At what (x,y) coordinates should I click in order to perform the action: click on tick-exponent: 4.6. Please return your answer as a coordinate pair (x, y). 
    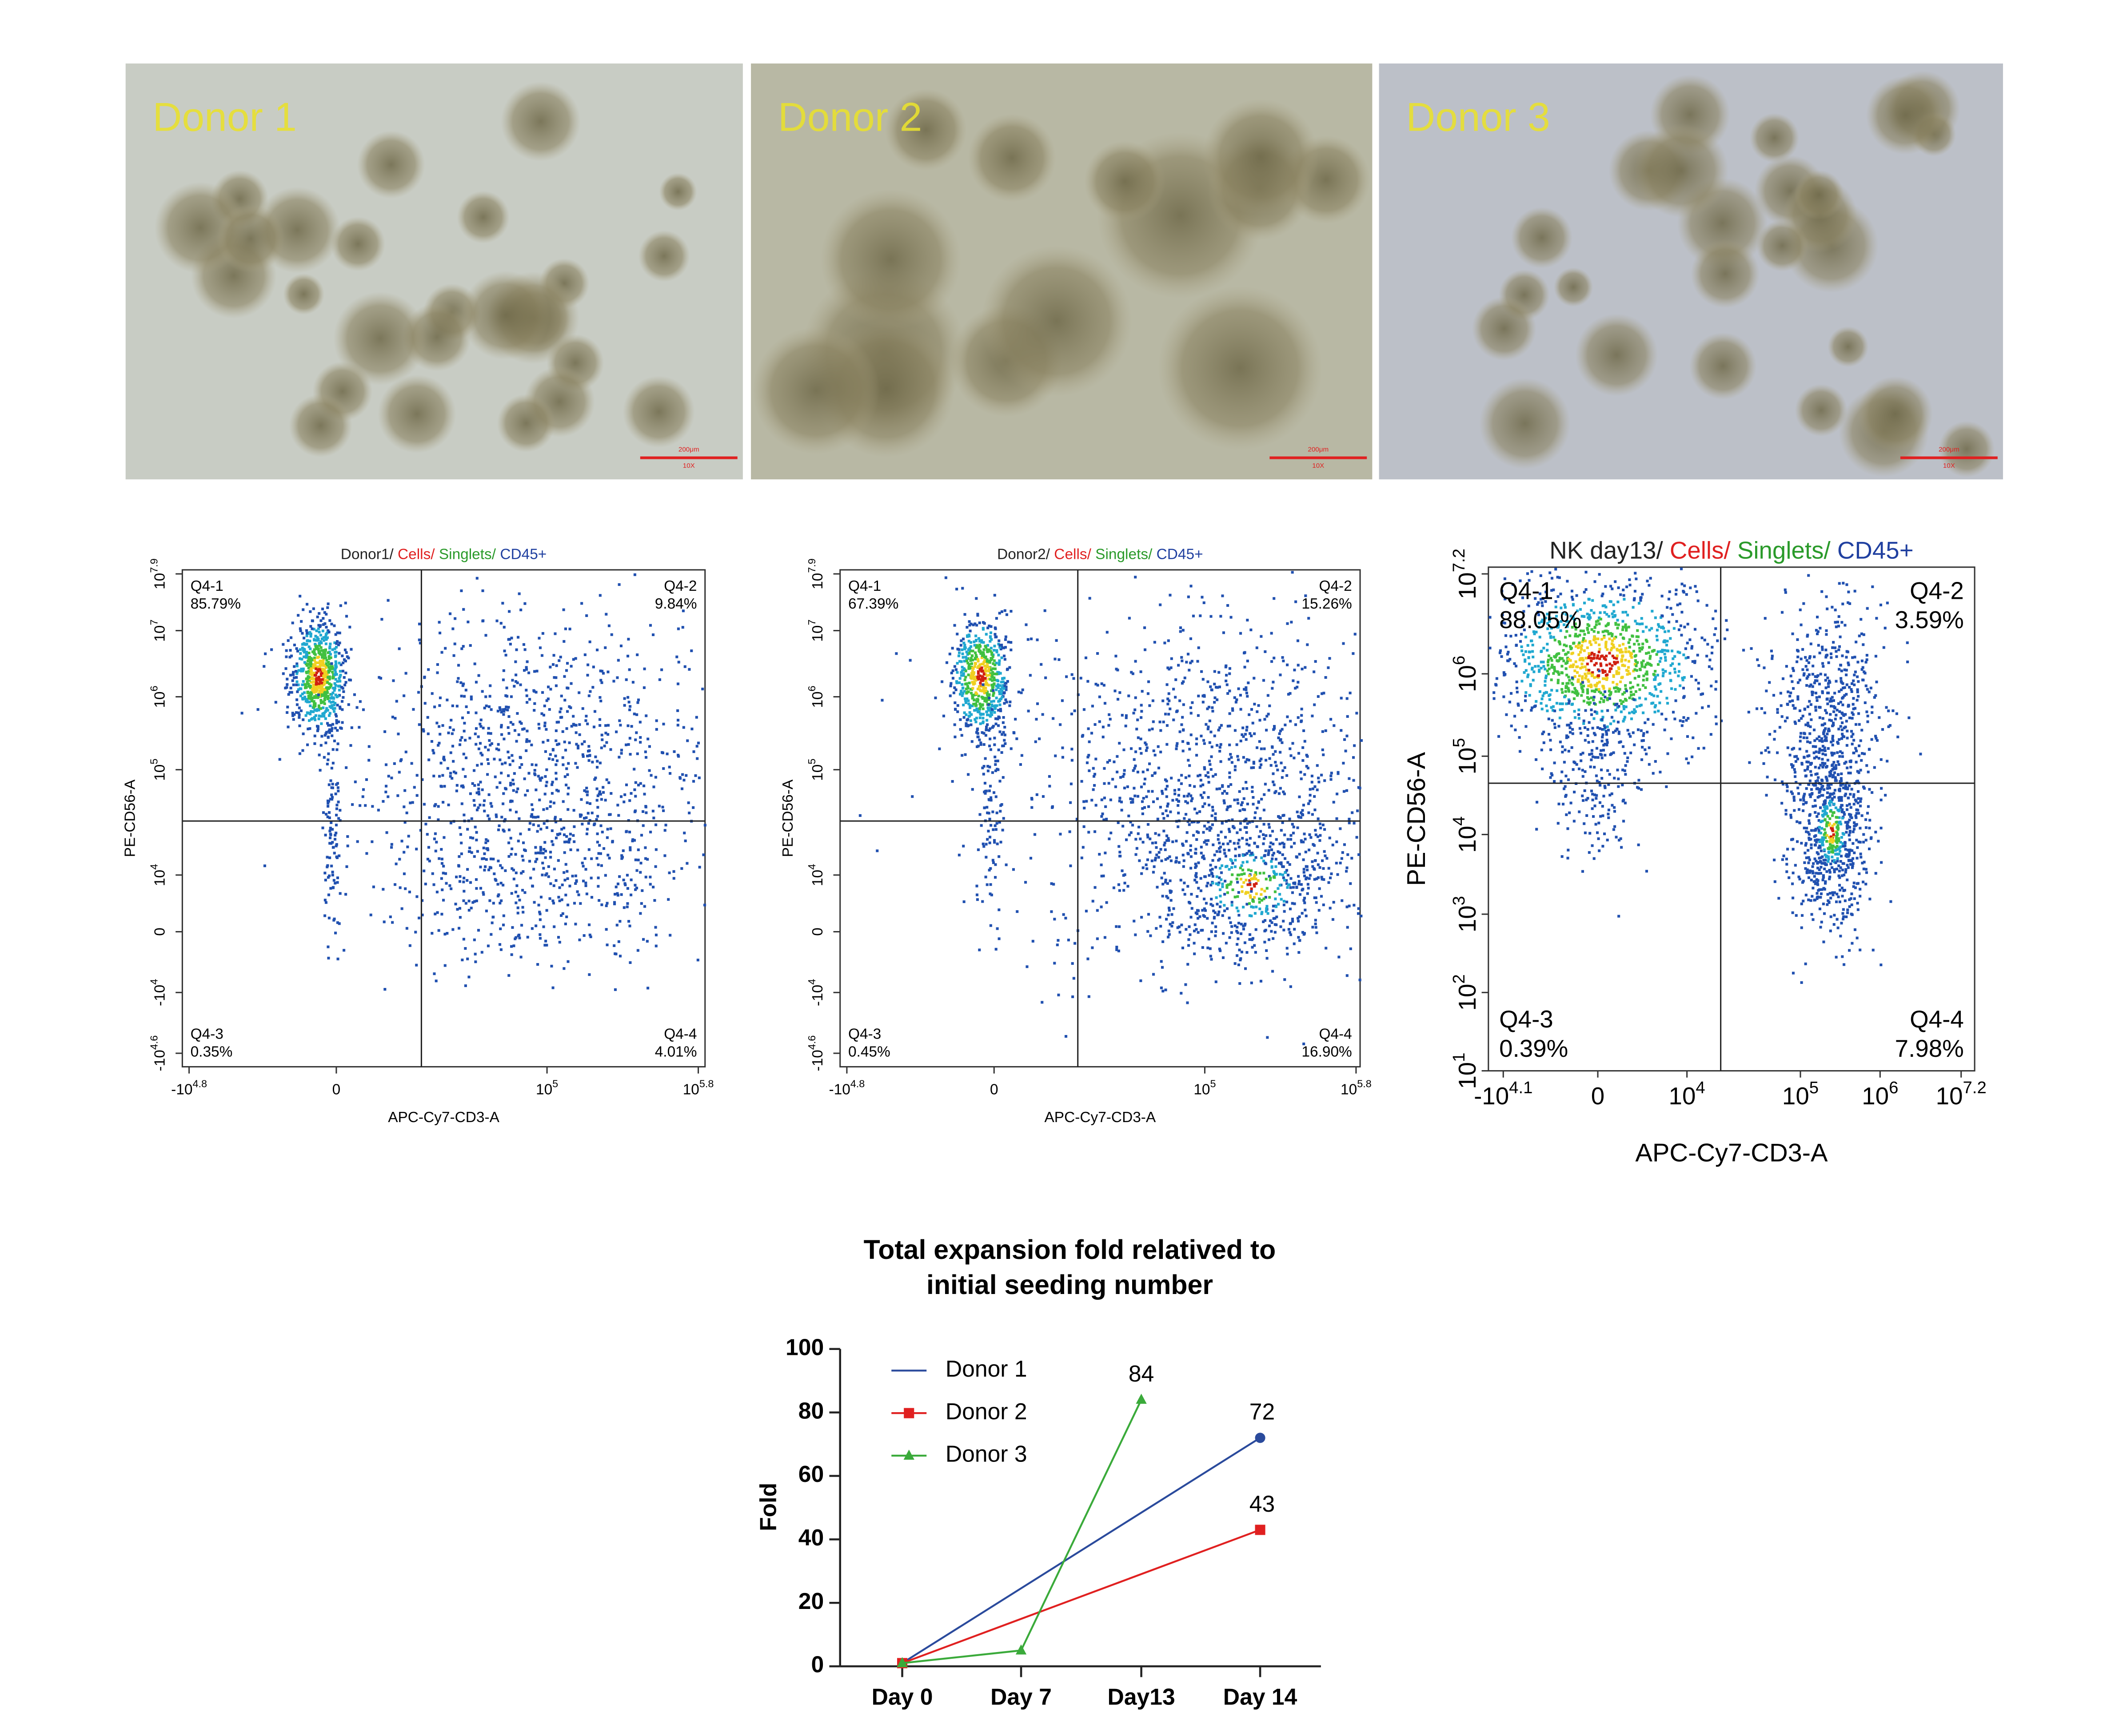
    Looking at the image, I should click on (154, 1042).